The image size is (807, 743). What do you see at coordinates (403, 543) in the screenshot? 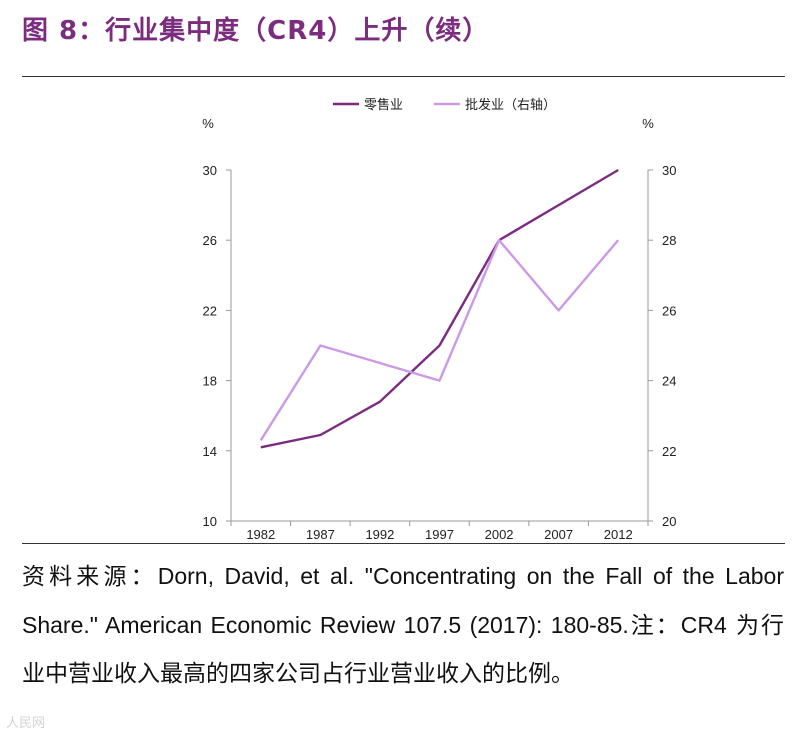
I see `bottom-divider` at bounding box center [403, 543].